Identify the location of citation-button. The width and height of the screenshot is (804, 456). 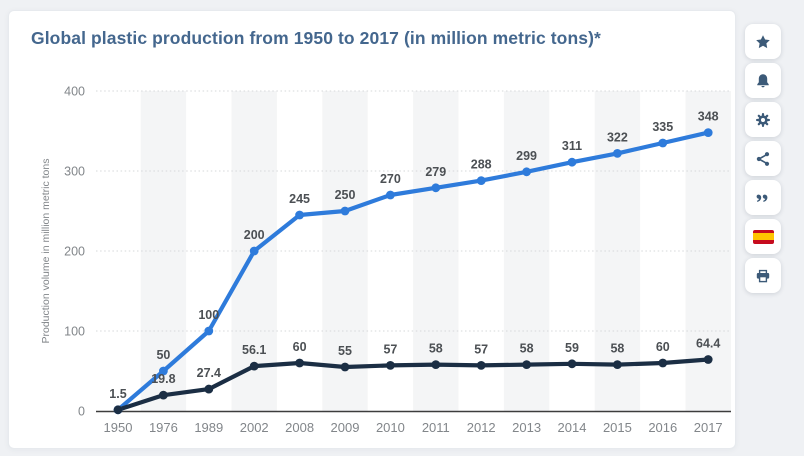
(763, 197).